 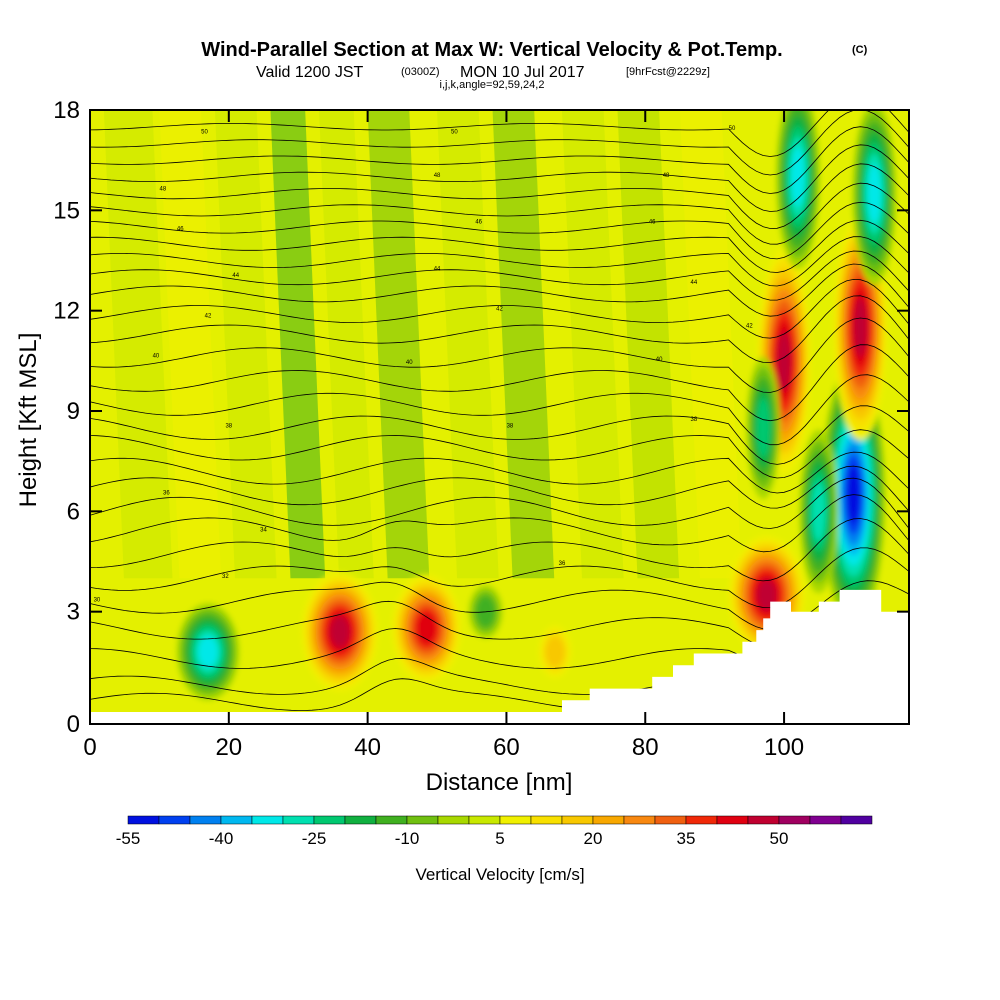 What do you see at coordinates (225, 577) in the screenshot?
I see `theta-contour-label: 32` at bounding box center [225, 577].